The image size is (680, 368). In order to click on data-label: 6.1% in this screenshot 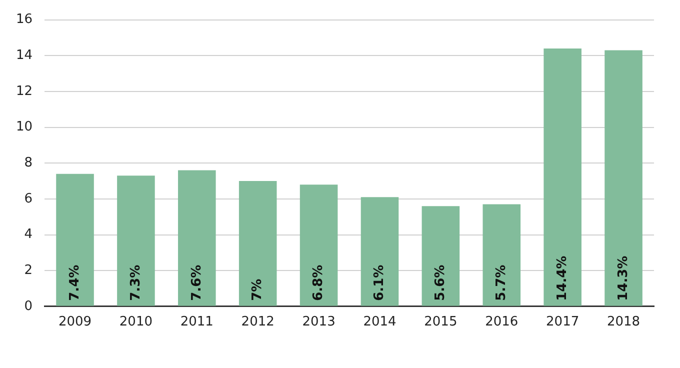, I will do `click(380, 282)`.